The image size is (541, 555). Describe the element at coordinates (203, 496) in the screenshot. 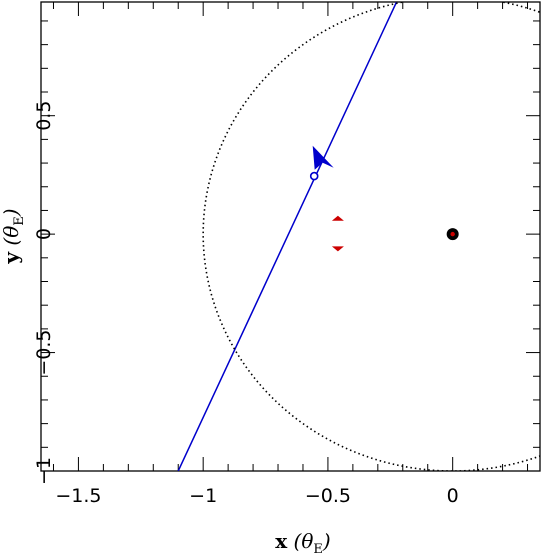

I see `x-tick-label: −1` at that location.